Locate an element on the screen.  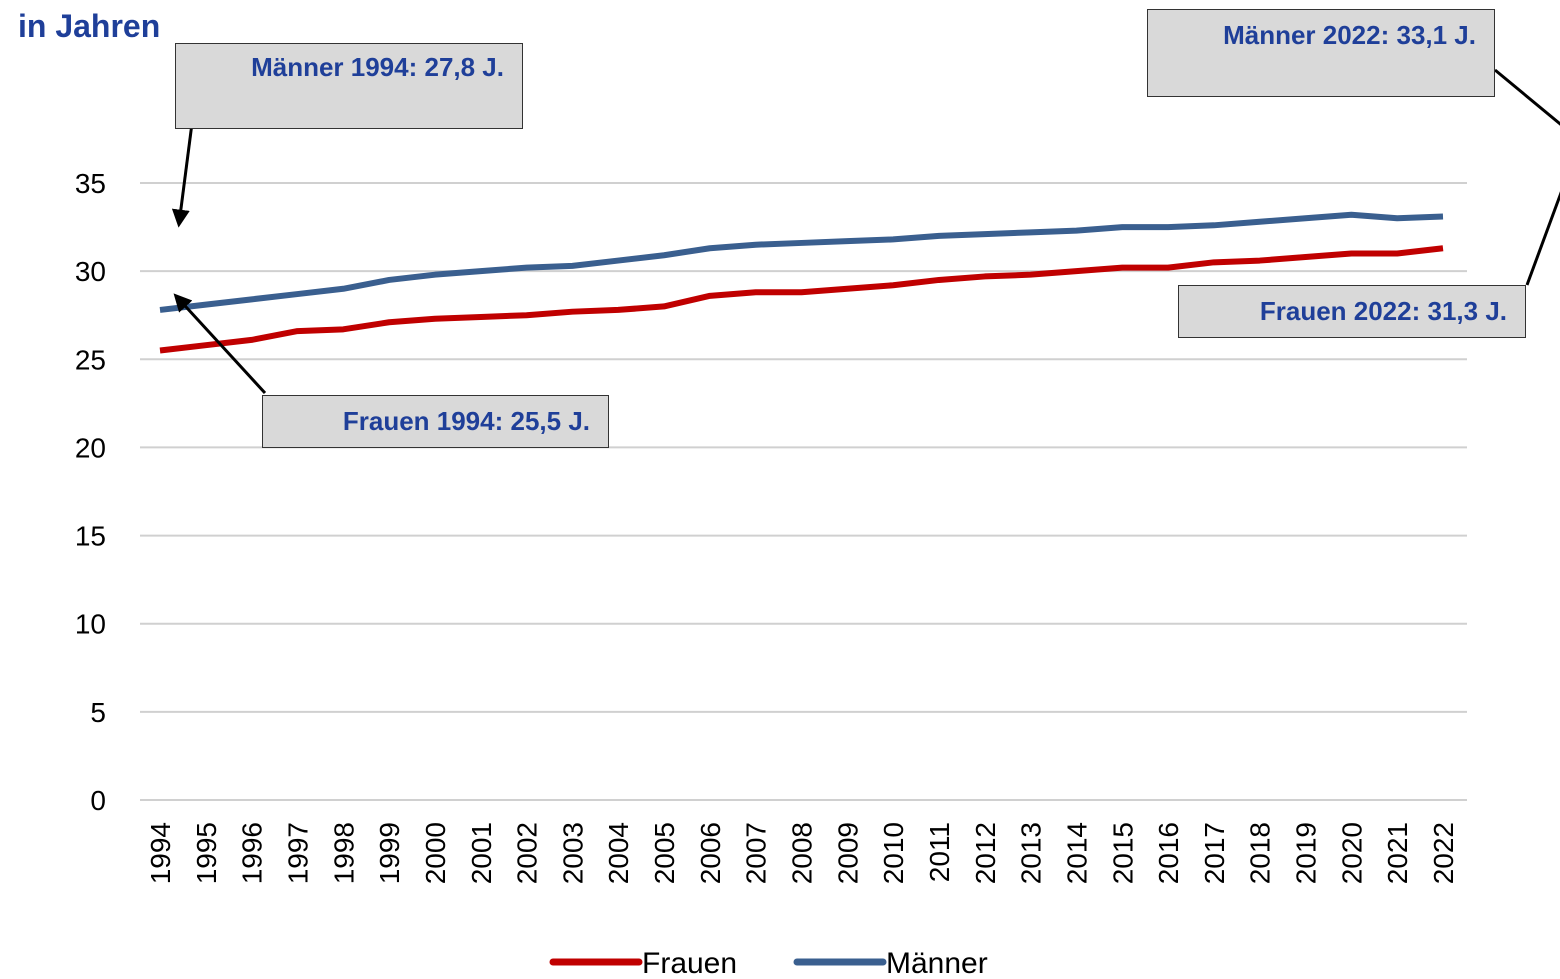
legend-item: Männer is located at coordinates (890, 963).